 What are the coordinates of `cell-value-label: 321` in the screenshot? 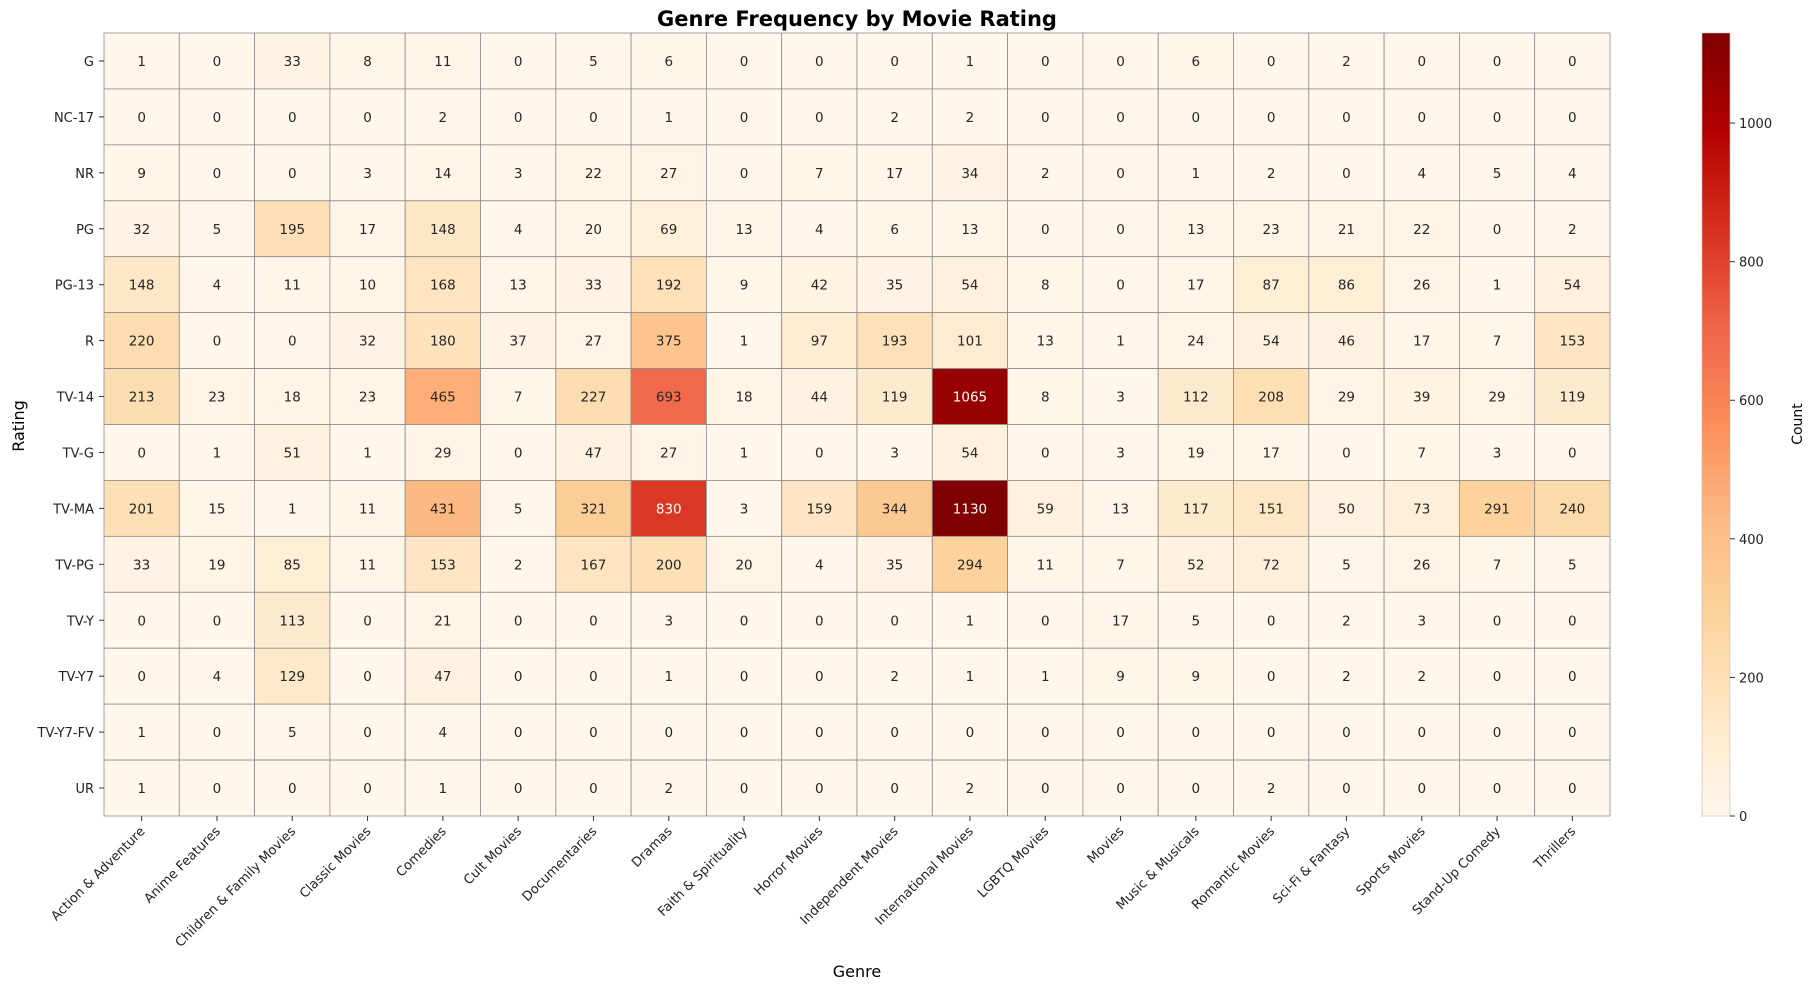 It's located at (594, 509).